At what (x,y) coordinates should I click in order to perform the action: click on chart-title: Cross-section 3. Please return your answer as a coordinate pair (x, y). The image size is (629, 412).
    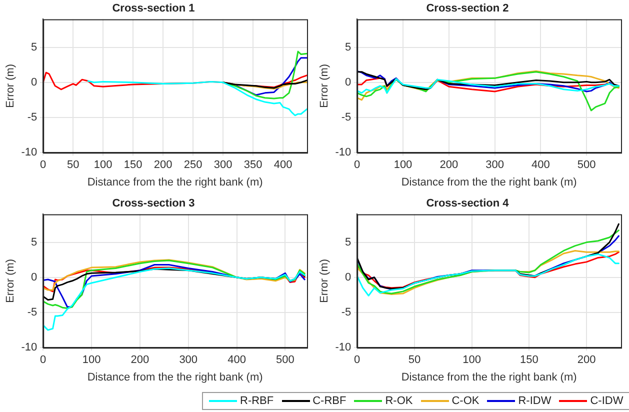
    Looking at the image, I should click on (153, 204).